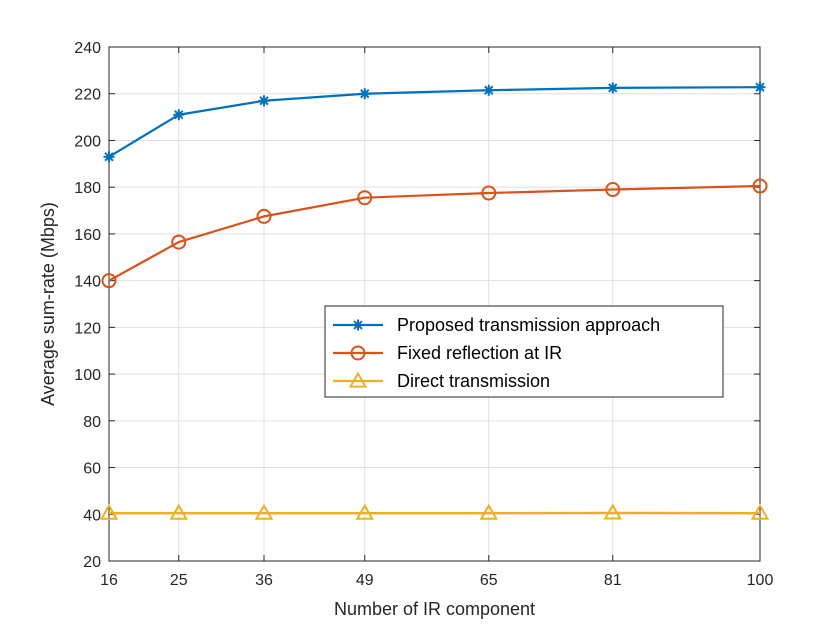  What do you see at coordinates (87, 235) in the screenshot?
I see `y-tick-label: 160` at bounding box center [87, 235].